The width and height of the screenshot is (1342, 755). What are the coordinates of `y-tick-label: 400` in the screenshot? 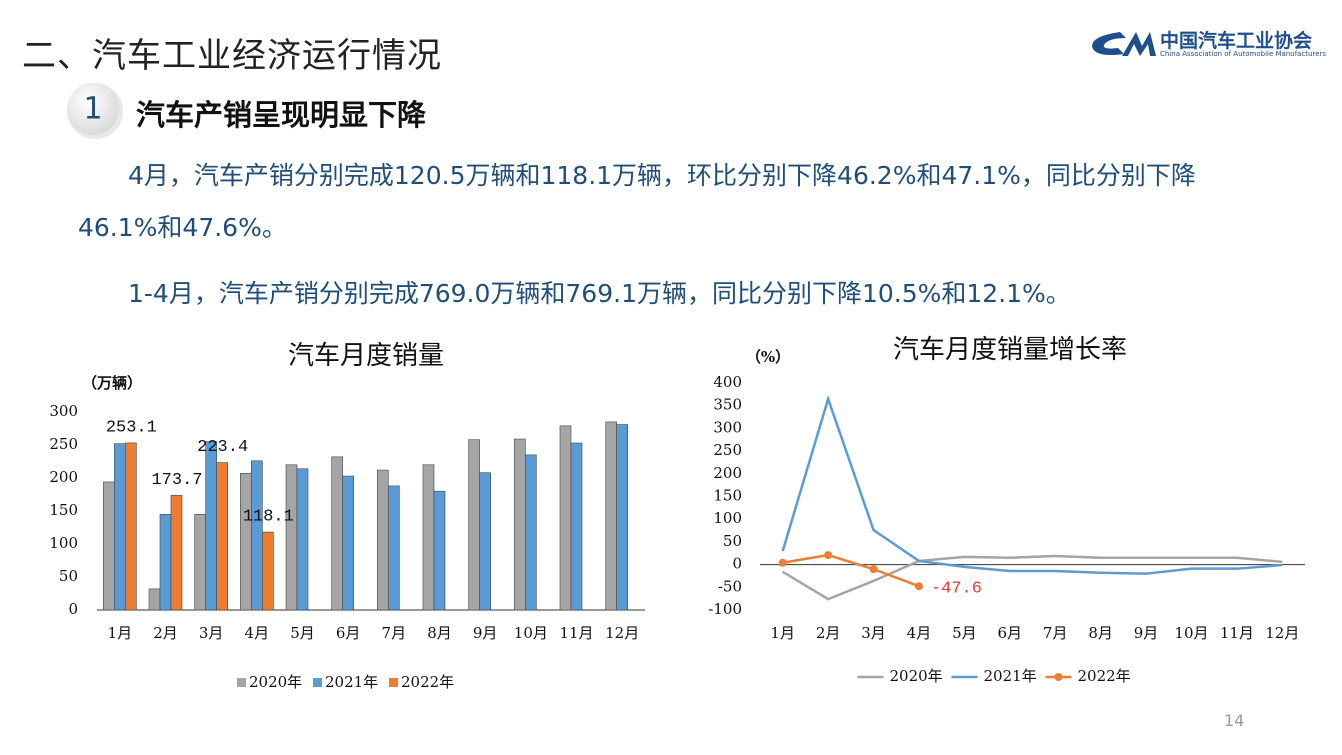 It's located at (727, 382).